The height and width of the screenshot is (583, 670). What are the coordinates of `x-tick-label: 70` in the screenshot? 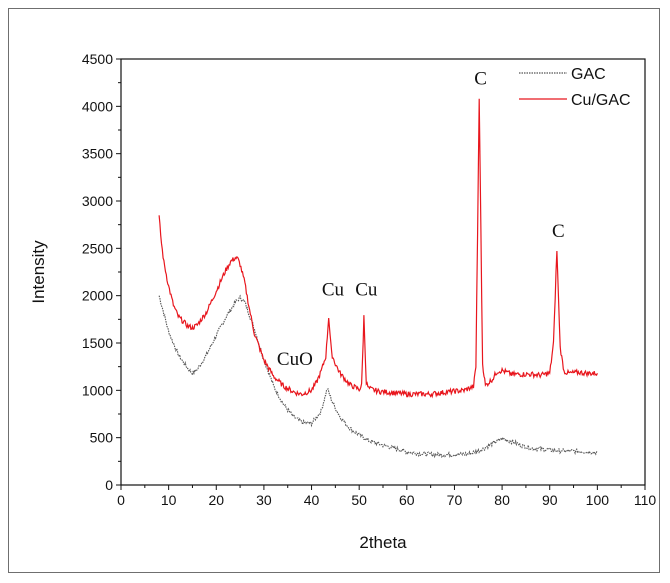 It's located at (455, 500).